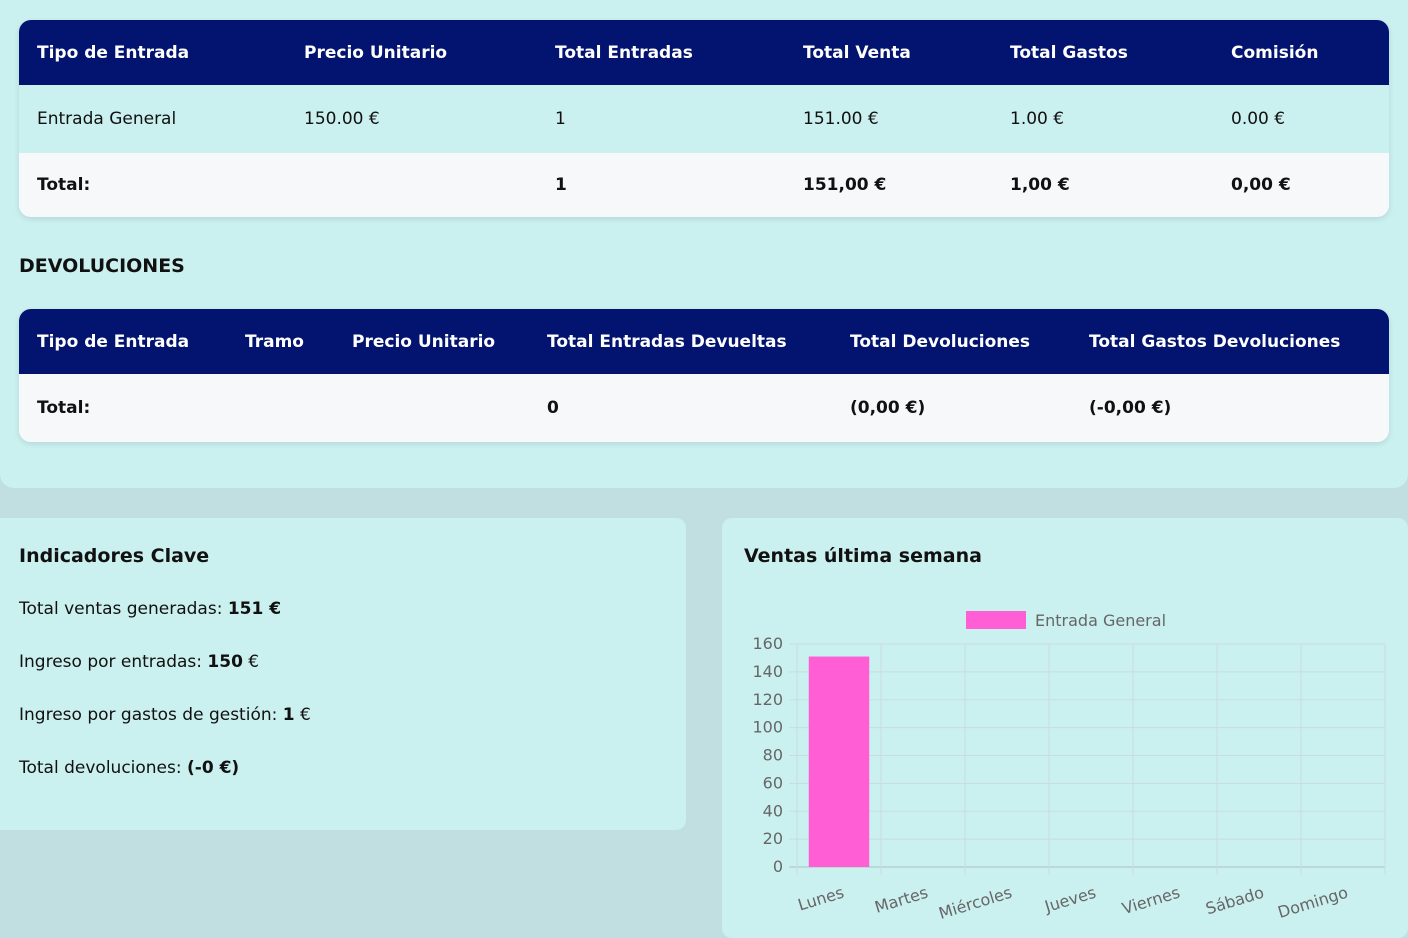 The image size is (1408, 938). What do you see at coordinates (901, 900) in the screenshot?
I see `x-tick-label: Martes` at bounding box center [901, 900].